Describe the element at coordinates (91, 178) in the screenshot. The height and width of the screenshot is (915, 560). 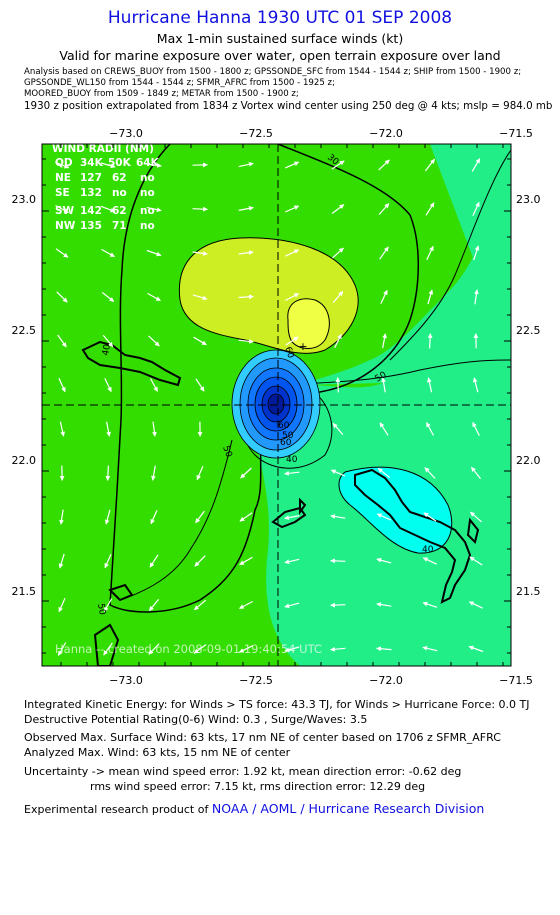
I see `wind-radii-ne-34: 127` at that location.